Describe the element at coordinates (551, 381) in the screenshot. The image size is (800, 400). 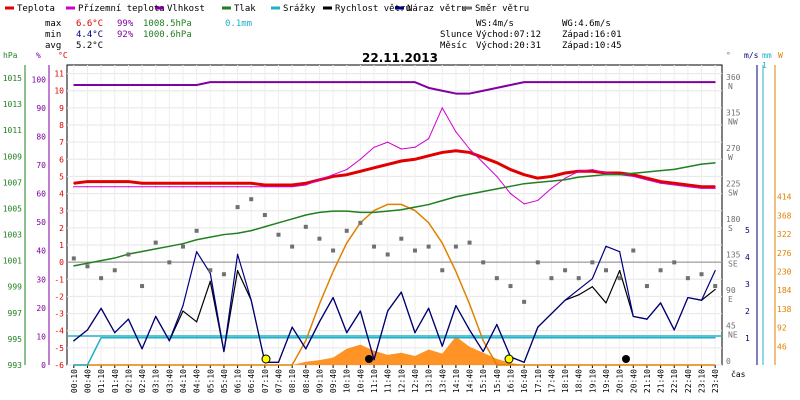
I see `x-tick-35: 17:40` at that location.